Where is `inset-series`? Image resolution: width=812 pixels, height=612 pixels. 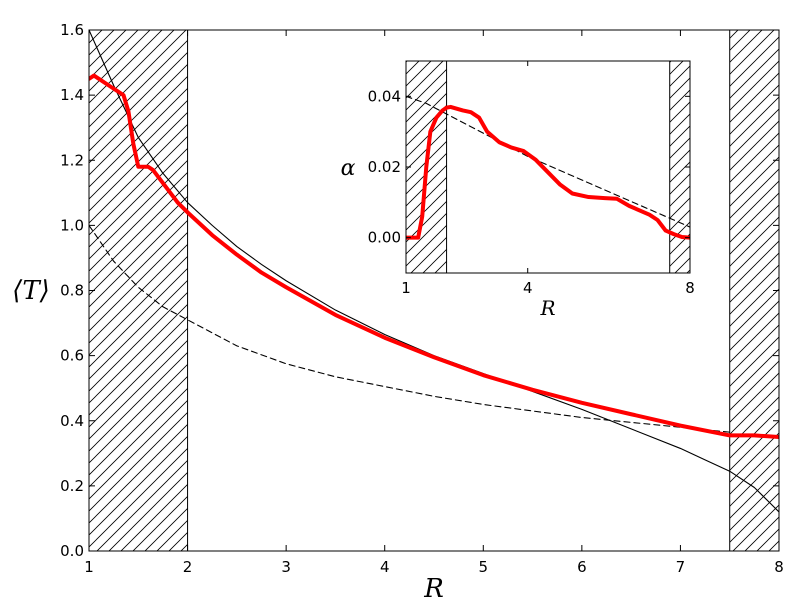 inset-series is located at coordinates (548, 167).